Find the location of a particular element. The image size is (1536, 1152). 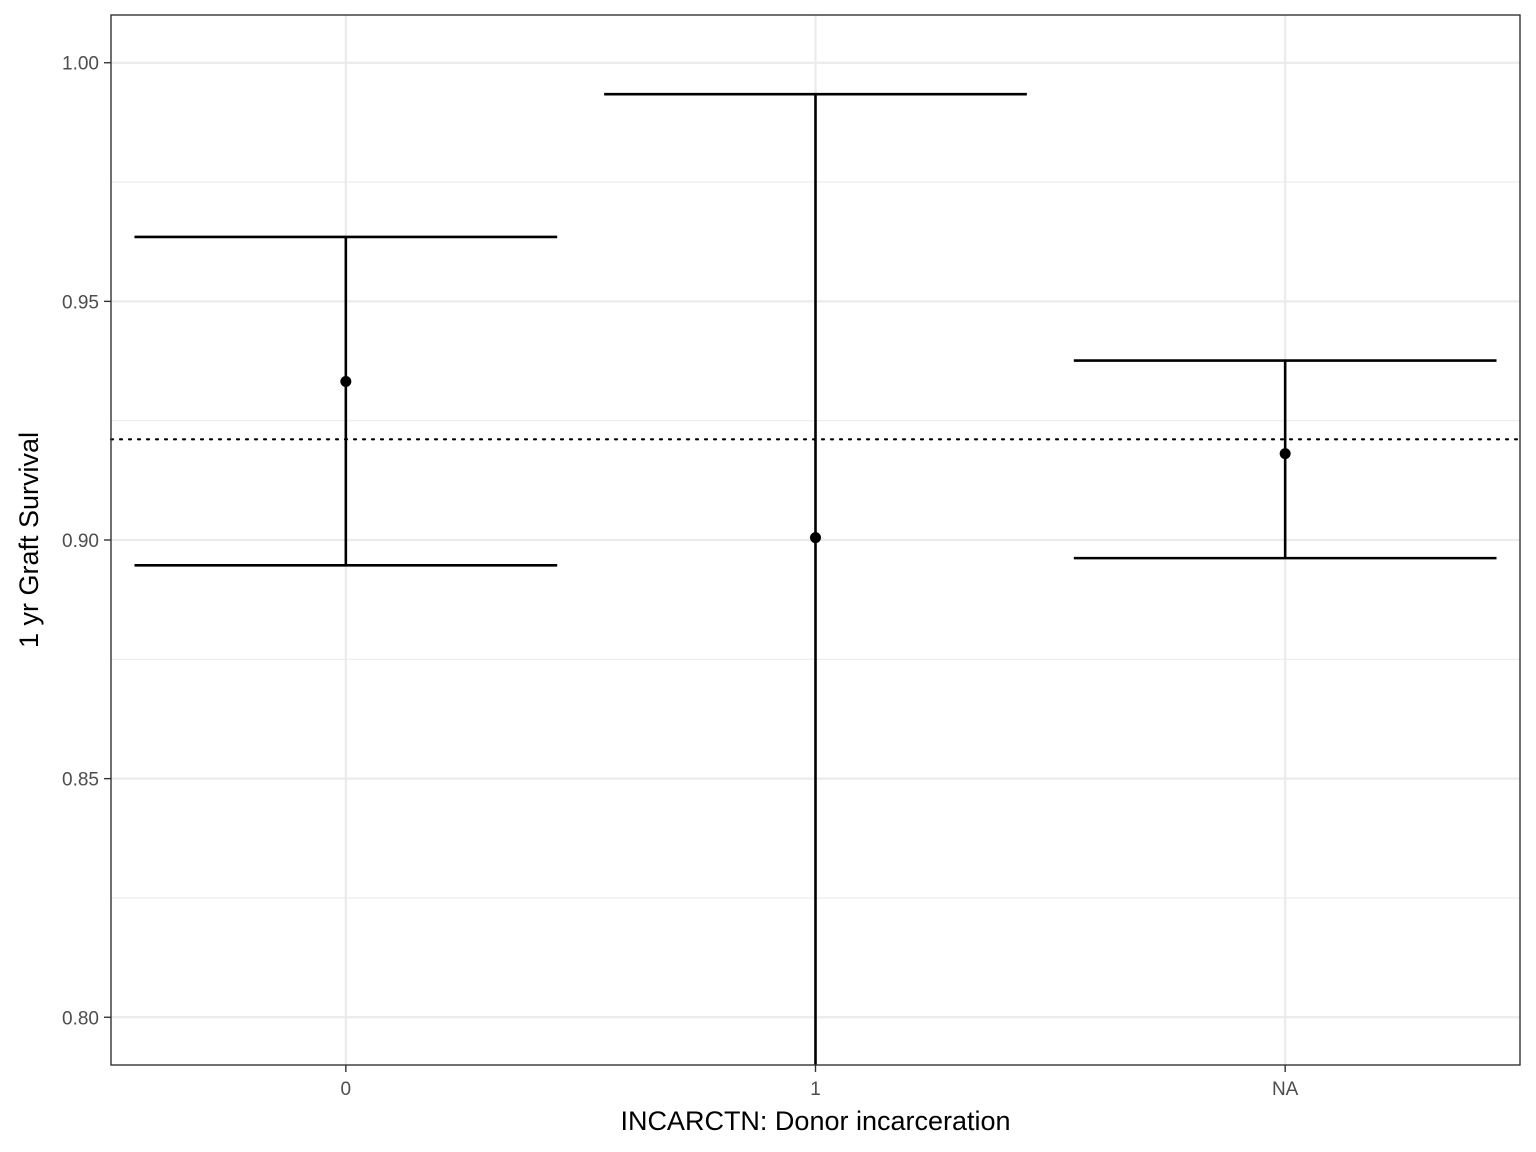

y-axis-title: 1 yr Graft Survival is located at coordinates (29, 540).